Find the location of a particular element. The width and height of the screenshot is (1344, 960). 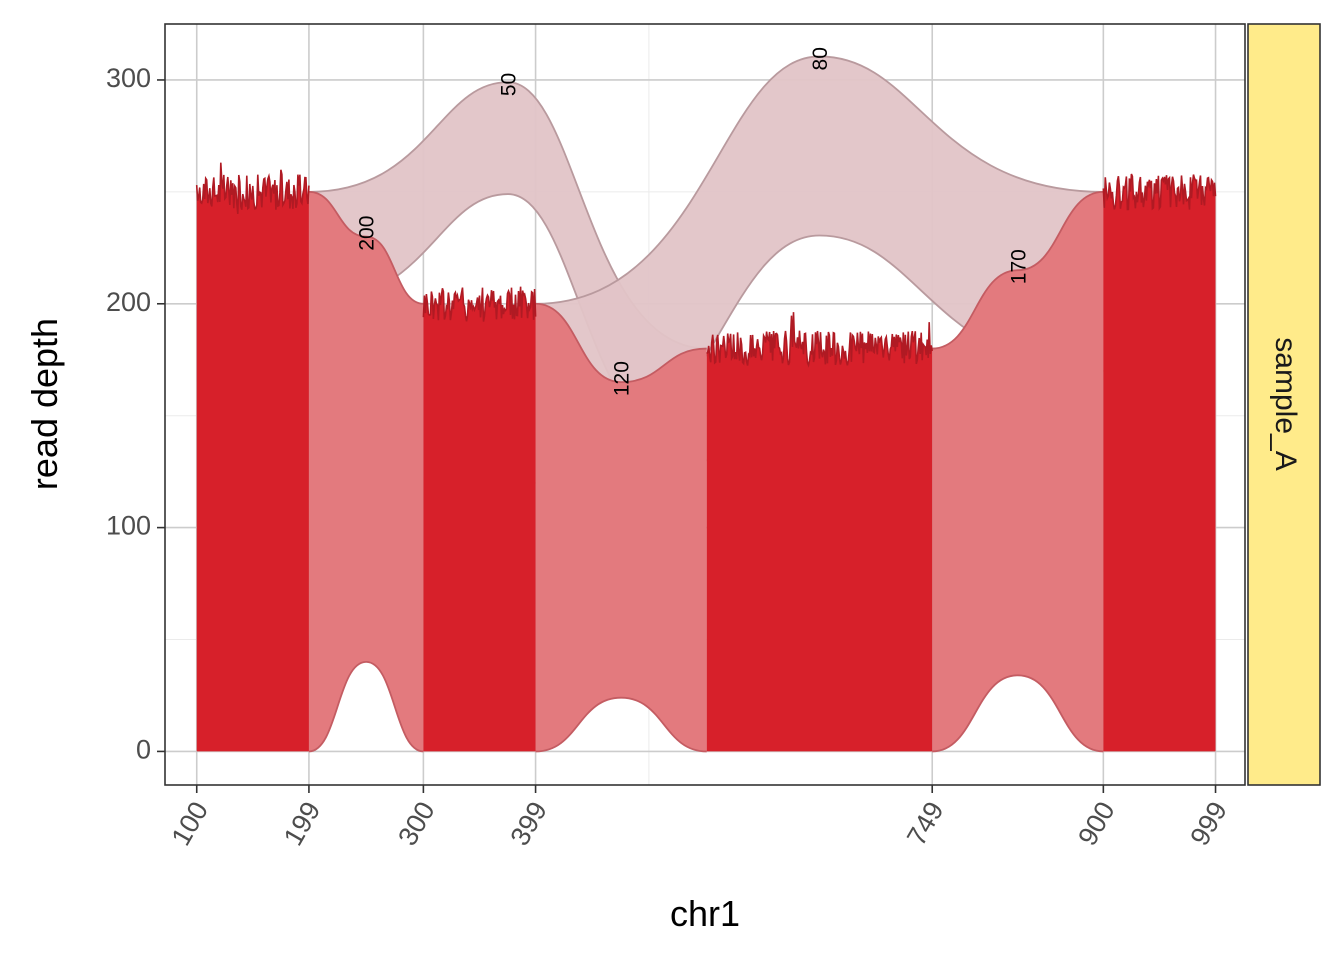

facet-strip-label: sample_A is located at coordinates (1285, 403).